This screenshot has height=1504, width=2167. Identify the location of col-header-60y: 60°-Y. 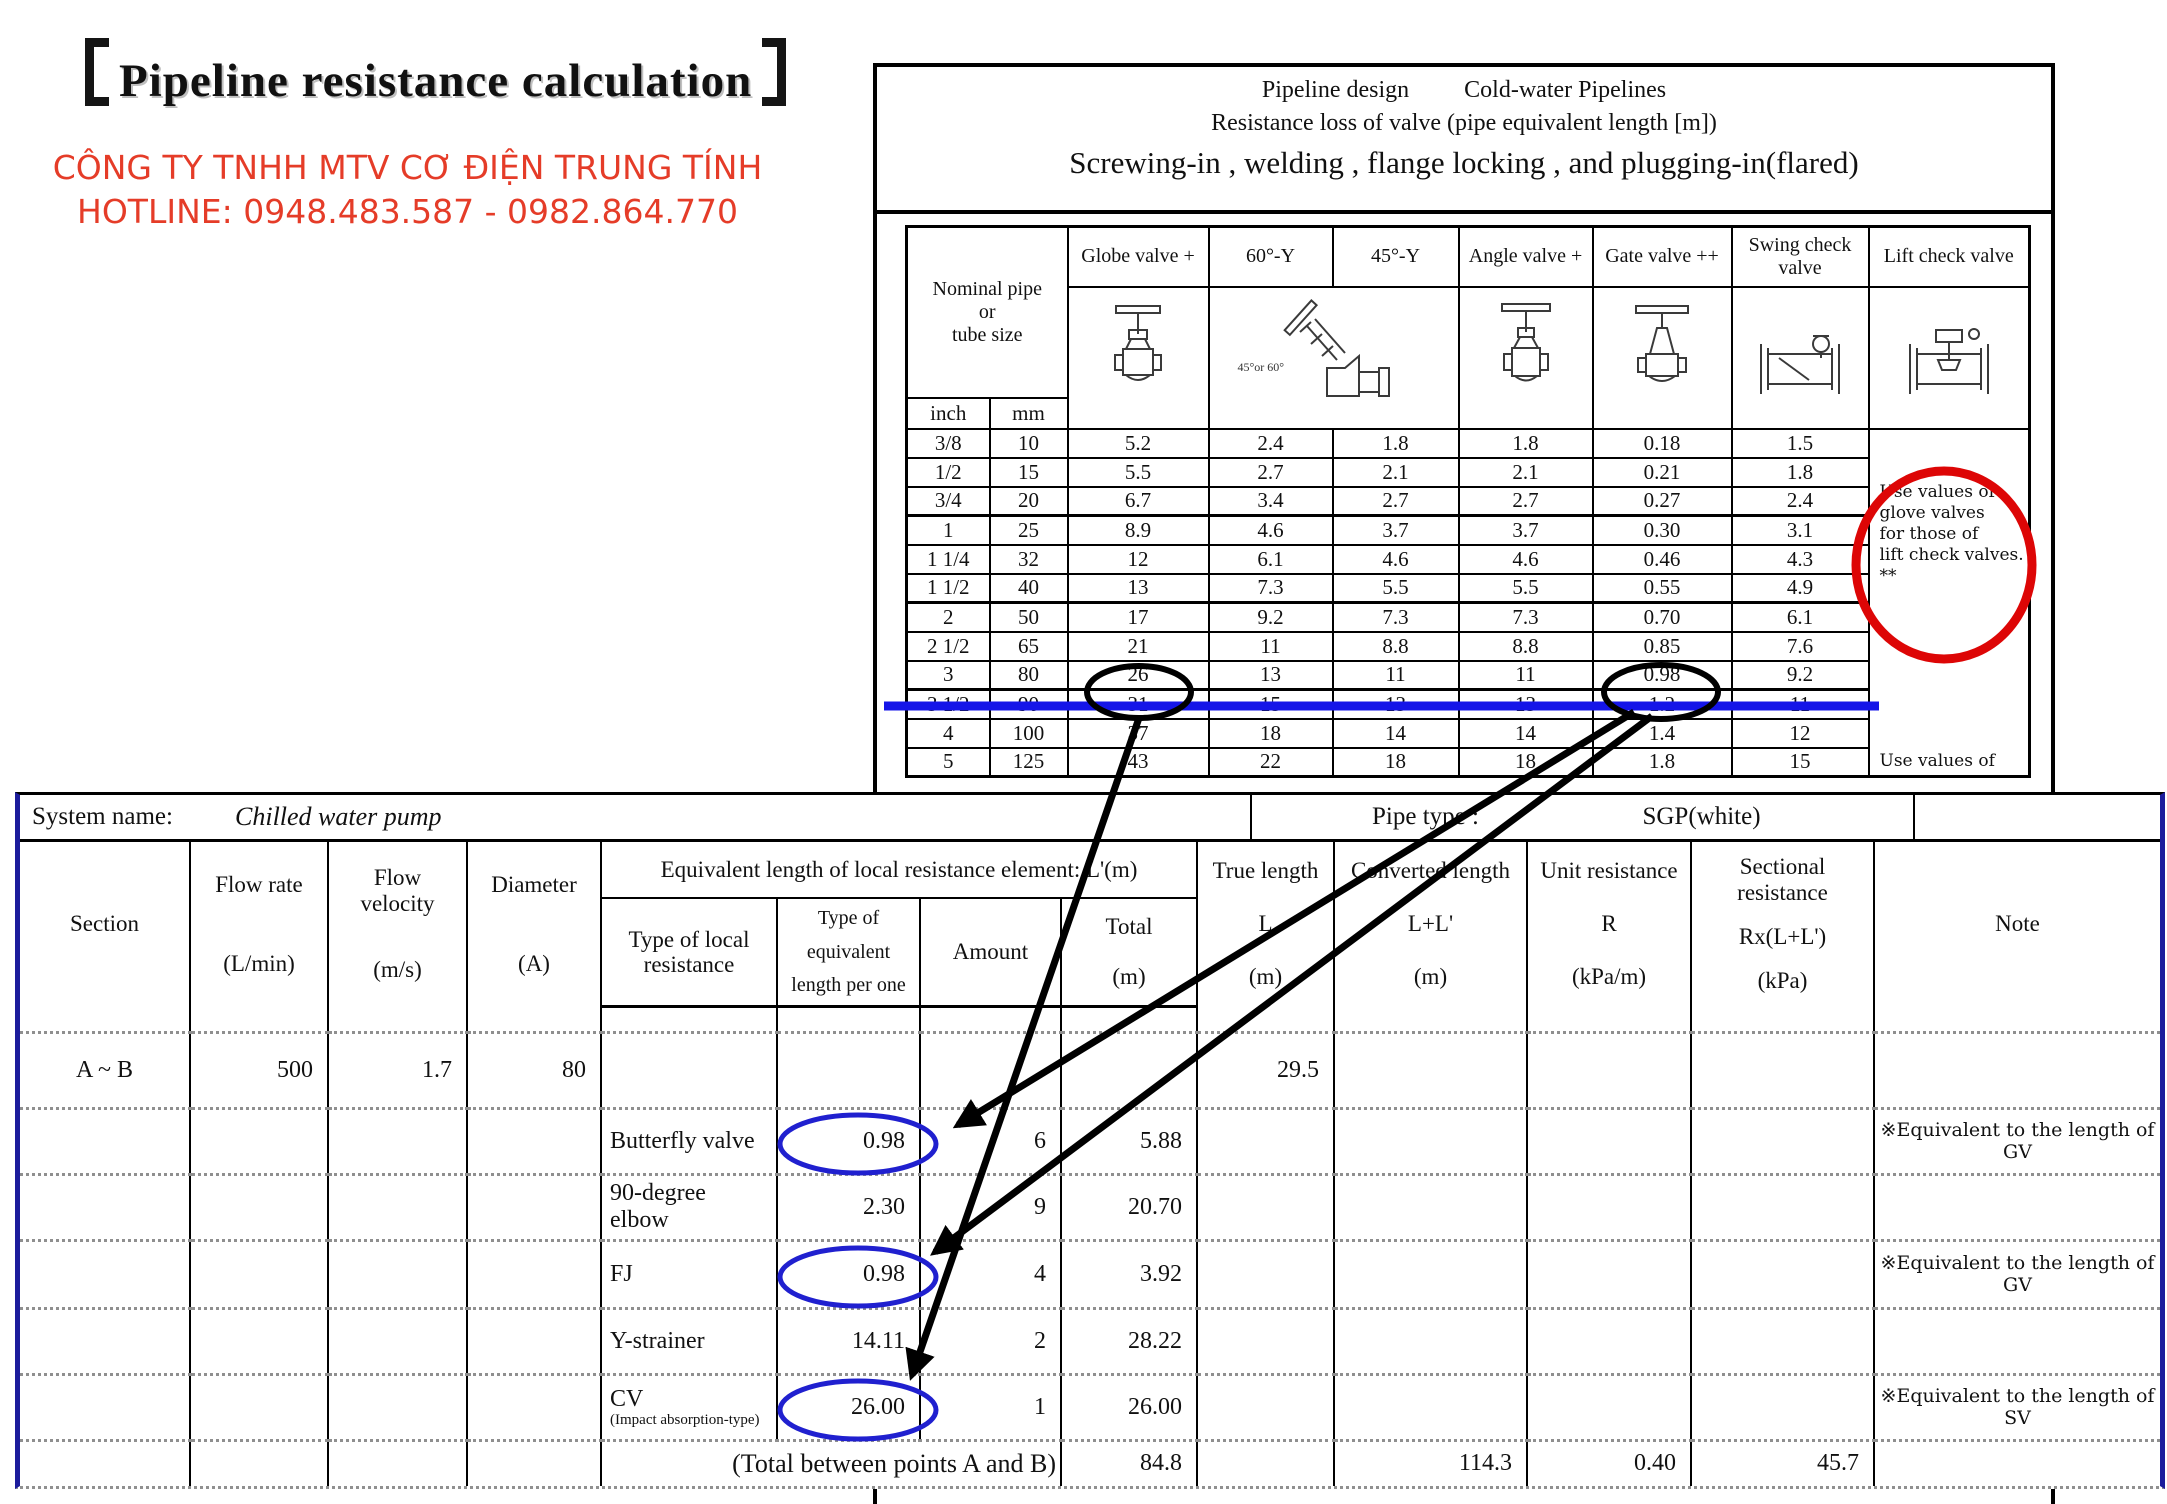
(1270, 256).